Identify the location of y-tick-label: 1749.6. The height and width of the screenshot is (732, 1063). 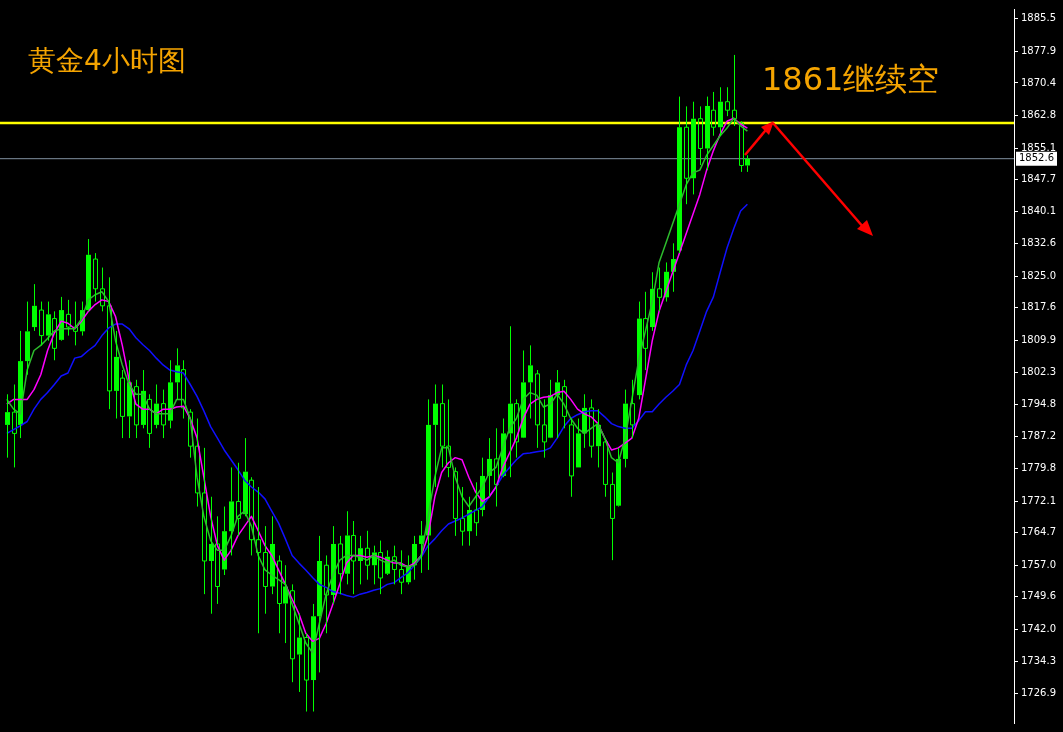
(1039, 596).